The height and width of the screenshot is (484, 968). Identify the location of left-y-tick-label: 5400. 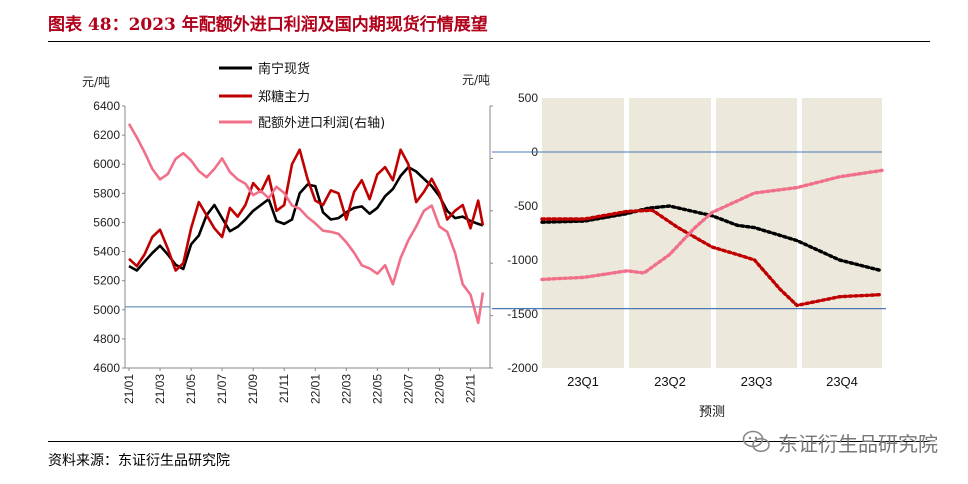
(106, 252).